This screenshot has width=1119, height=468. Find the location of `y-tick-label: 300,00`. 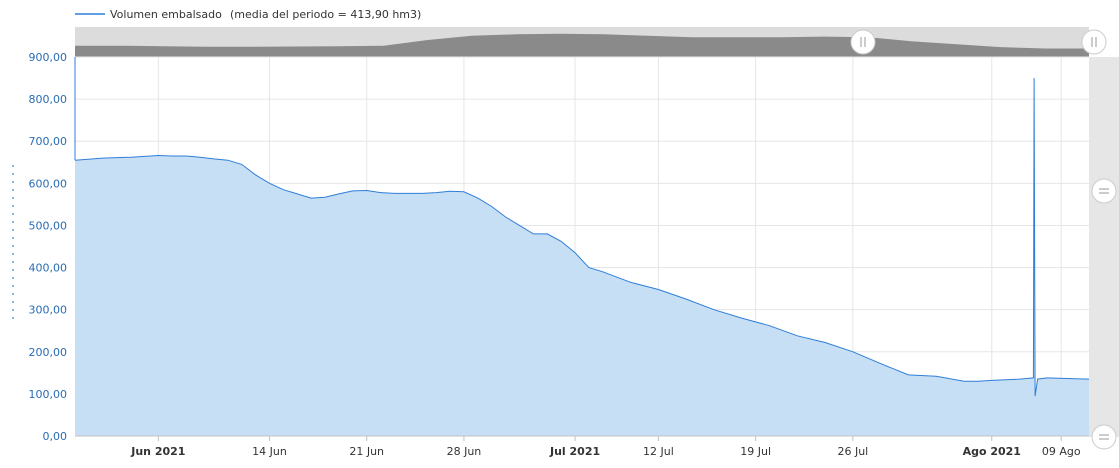

y-tick-label: 300,00 is located at coordinates (48, 310).